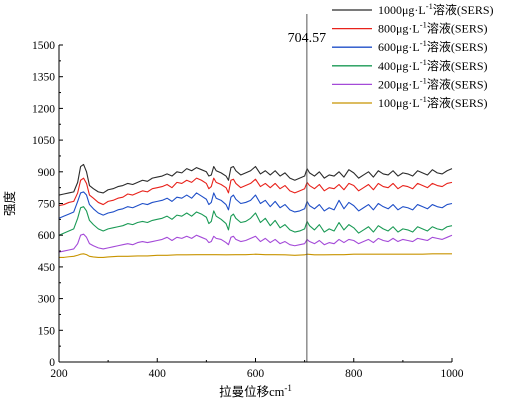  I want to click on y-tick-label-900: 900, so click(47, 173).